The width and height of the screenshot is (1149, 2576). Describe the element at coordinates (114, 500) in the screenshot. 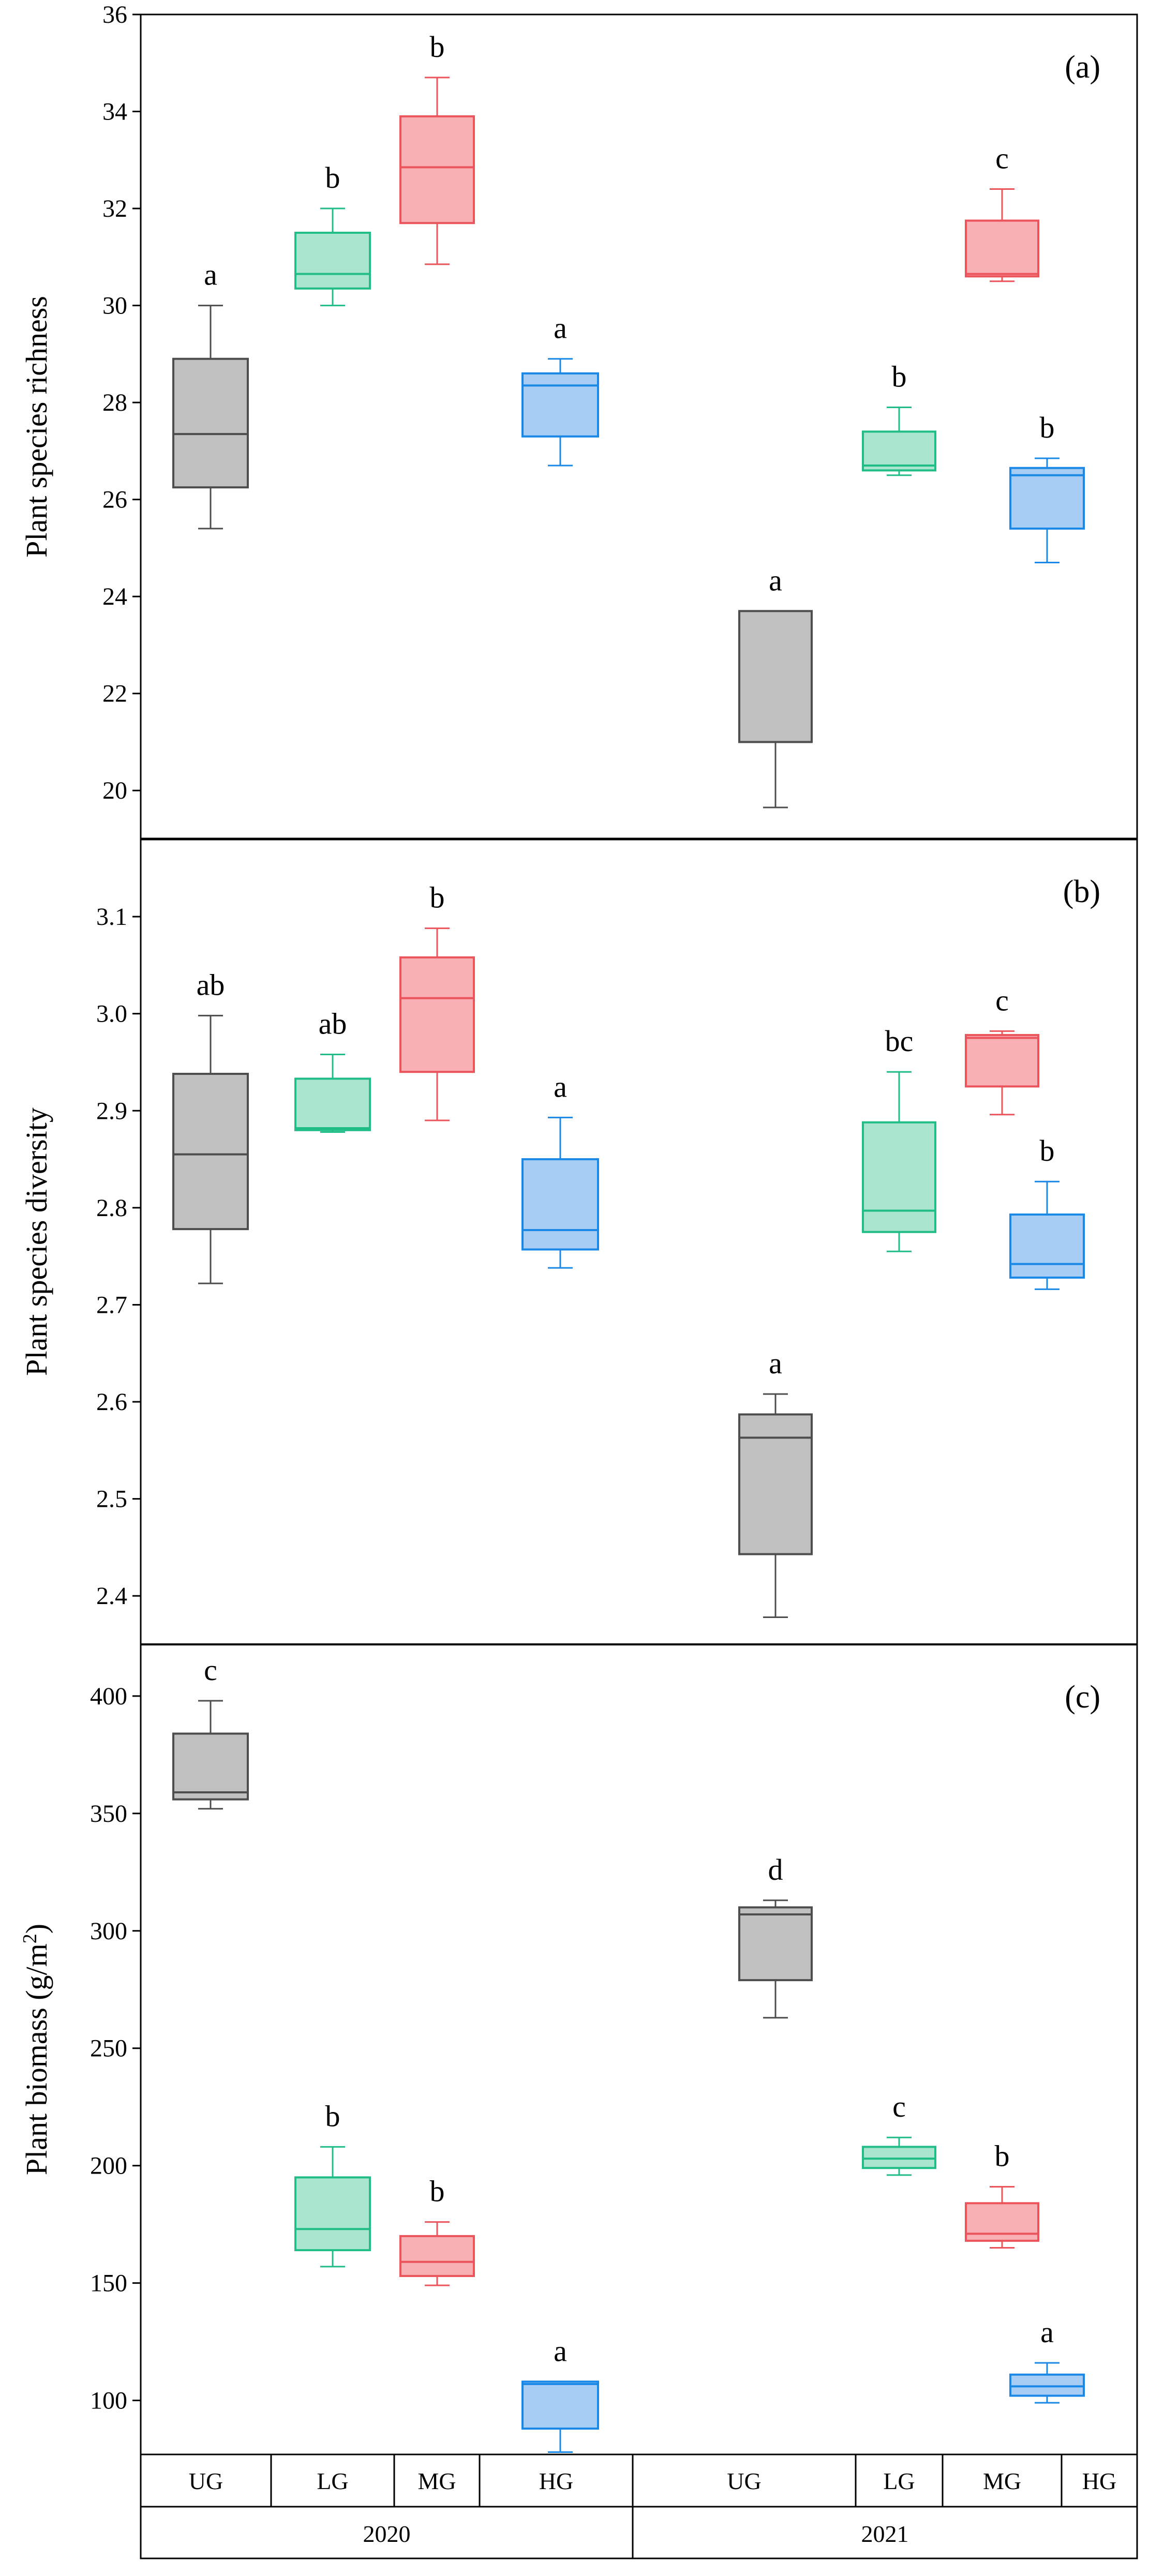

I see `y-tick-label: 26` at that location.